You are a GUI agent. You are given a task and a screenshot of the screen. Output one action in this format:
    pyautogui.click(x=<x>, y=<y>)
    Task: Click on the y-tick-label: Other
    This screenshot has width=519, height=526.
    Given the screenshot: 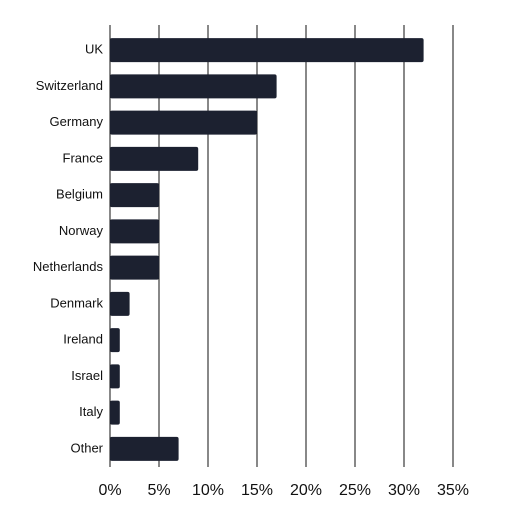 What is the action you would take?
    pyautogui.click(x=86, y=447)
    